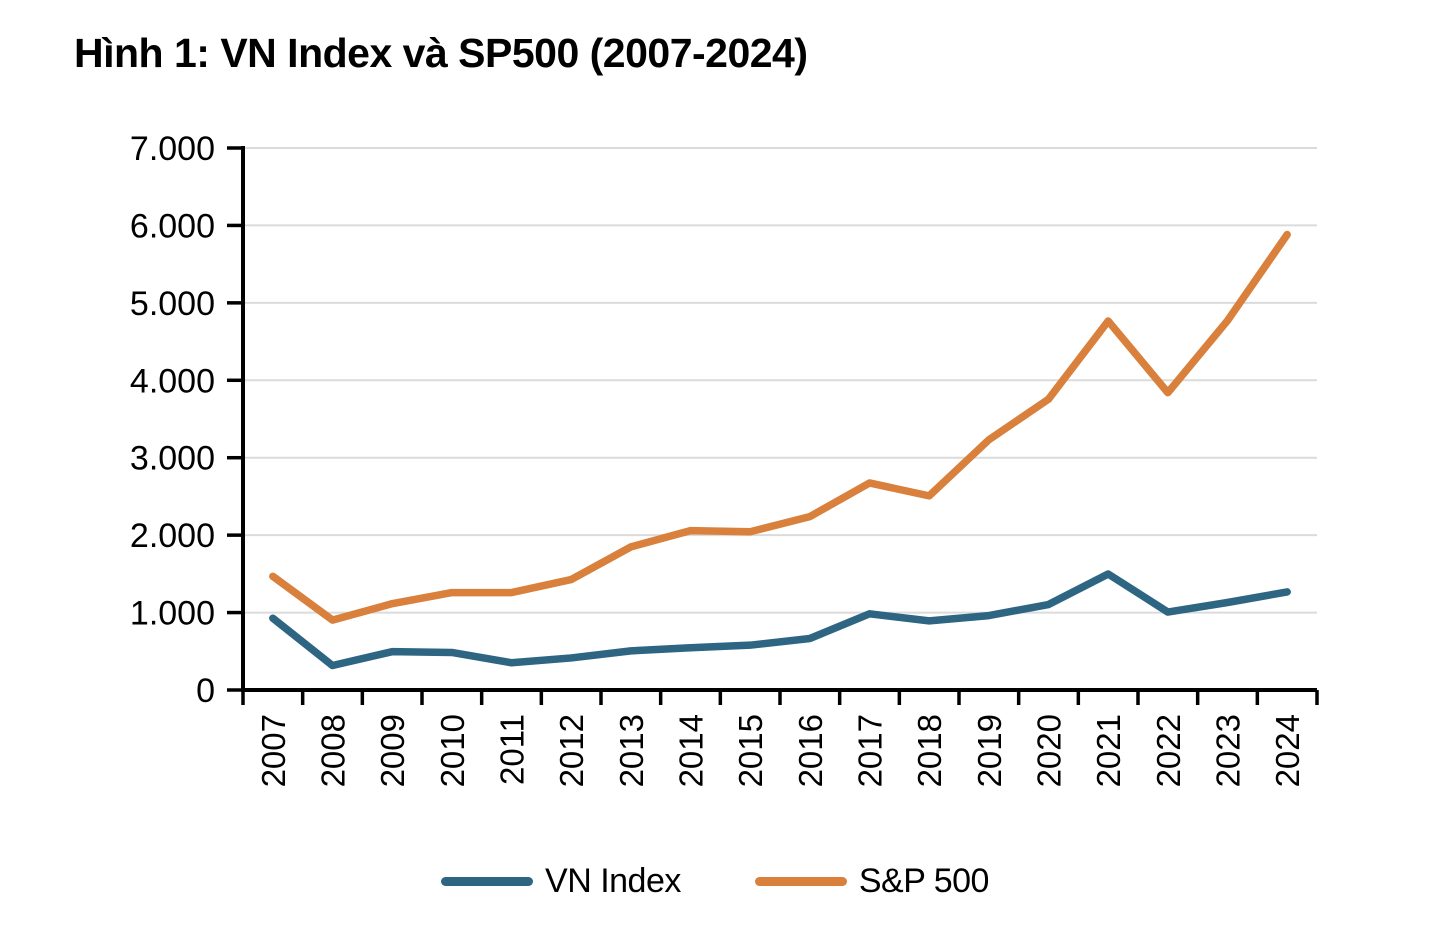 The image size is (1430, 942). What do you see at coordinates (613, 881) in the screenshot?
I see `legend-label-vn-index: VN Index` at bounding box center [613, 881].